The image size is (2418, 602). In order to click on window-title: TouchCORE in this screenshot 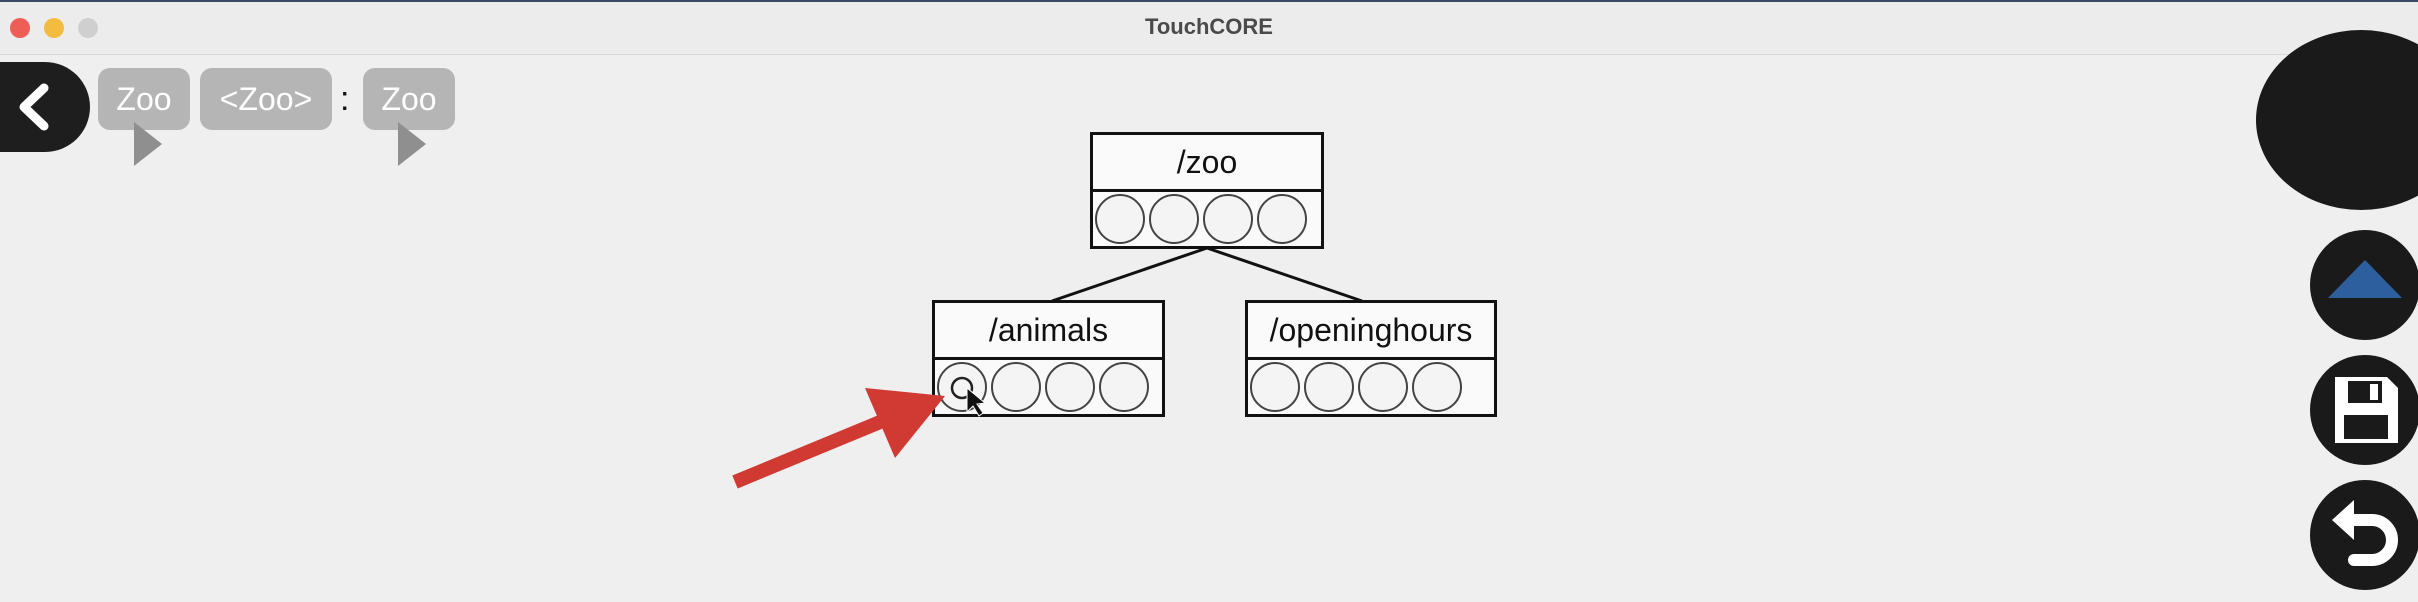, I will do `click(1209, 26)`.